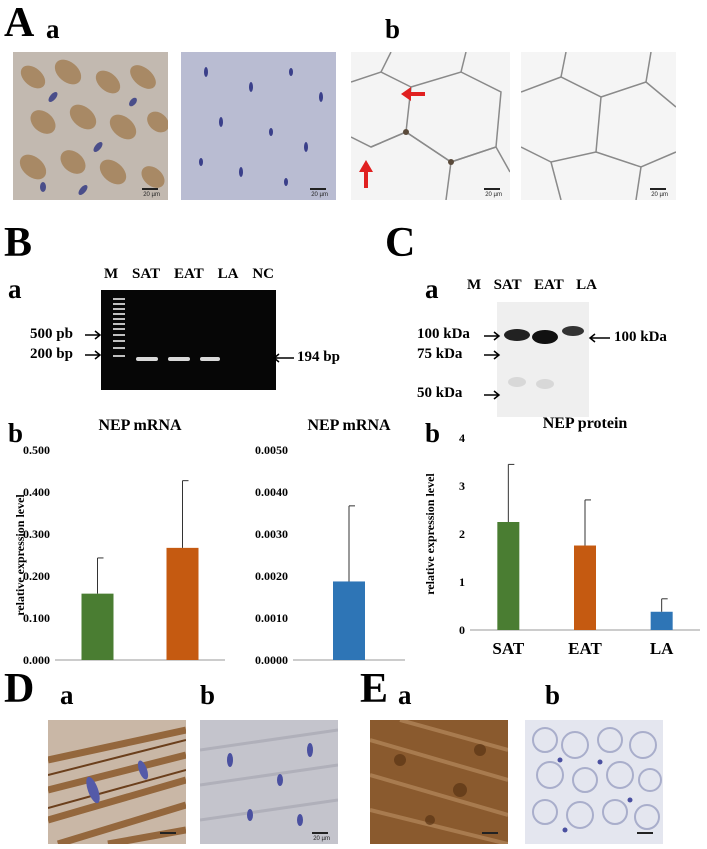 Image resolution: width=707 pixels, height=849 pixels. I want to click on y-tick-label: 0.100, so click(36, 618).